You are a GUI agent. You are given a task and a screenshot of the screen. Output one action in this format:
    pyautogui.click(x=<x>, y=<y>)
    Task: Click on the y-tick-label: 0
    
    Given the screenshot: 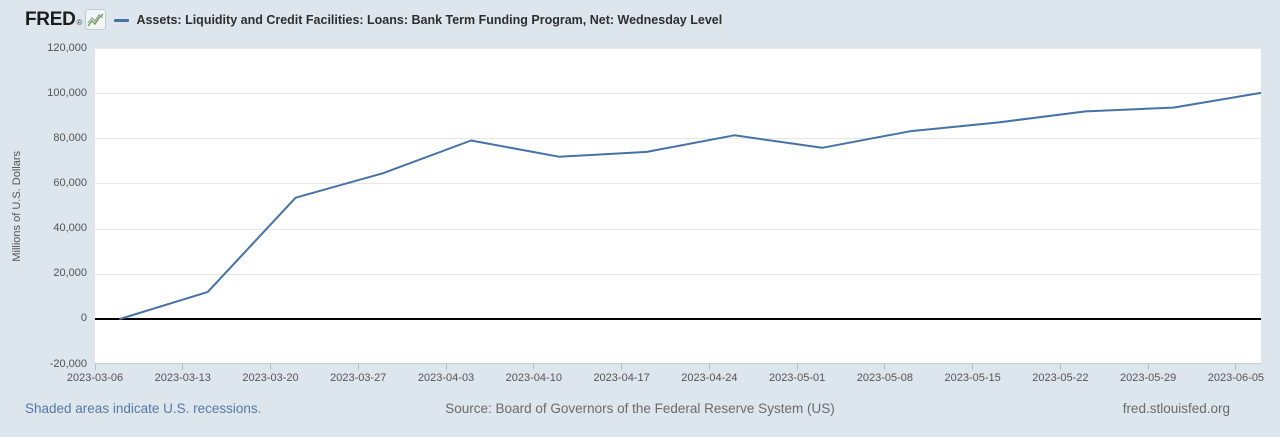 What is the action you would take?
    pyautogui.click(x=83, y=318)
    